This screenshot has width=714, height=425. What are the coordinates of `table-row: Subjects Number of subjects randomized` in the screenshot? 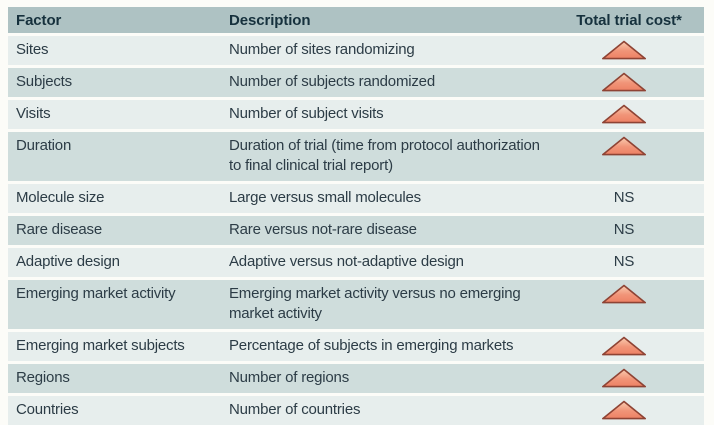 It's located at (356, 82).